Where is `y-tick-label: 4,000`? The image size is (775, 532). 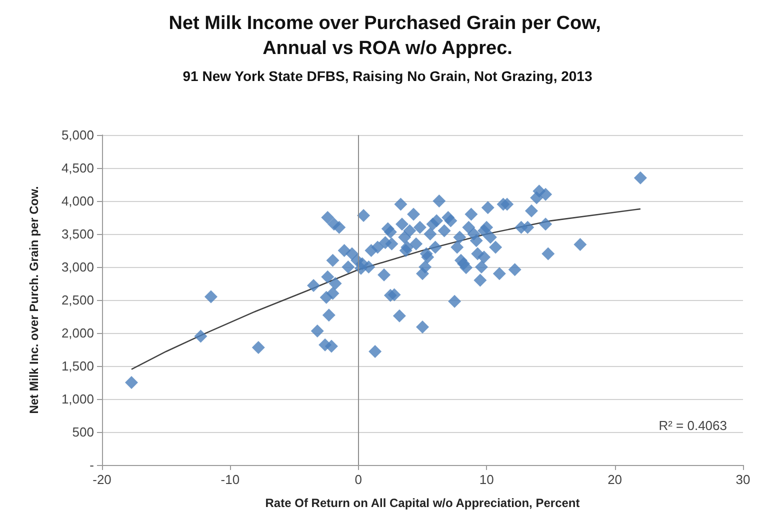 y-tick-label: 4,000 is located at coordinates (77, 201).